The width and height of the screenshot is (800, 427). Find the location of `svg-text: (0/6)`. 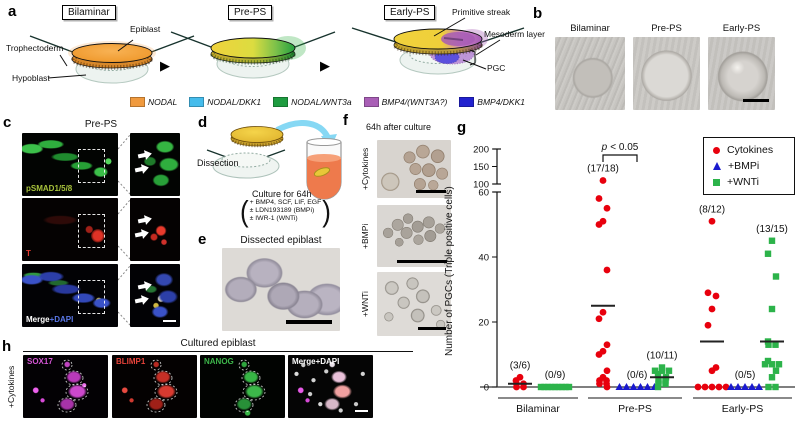

svg-text: (0/6) is located at coordinates (637, 375).